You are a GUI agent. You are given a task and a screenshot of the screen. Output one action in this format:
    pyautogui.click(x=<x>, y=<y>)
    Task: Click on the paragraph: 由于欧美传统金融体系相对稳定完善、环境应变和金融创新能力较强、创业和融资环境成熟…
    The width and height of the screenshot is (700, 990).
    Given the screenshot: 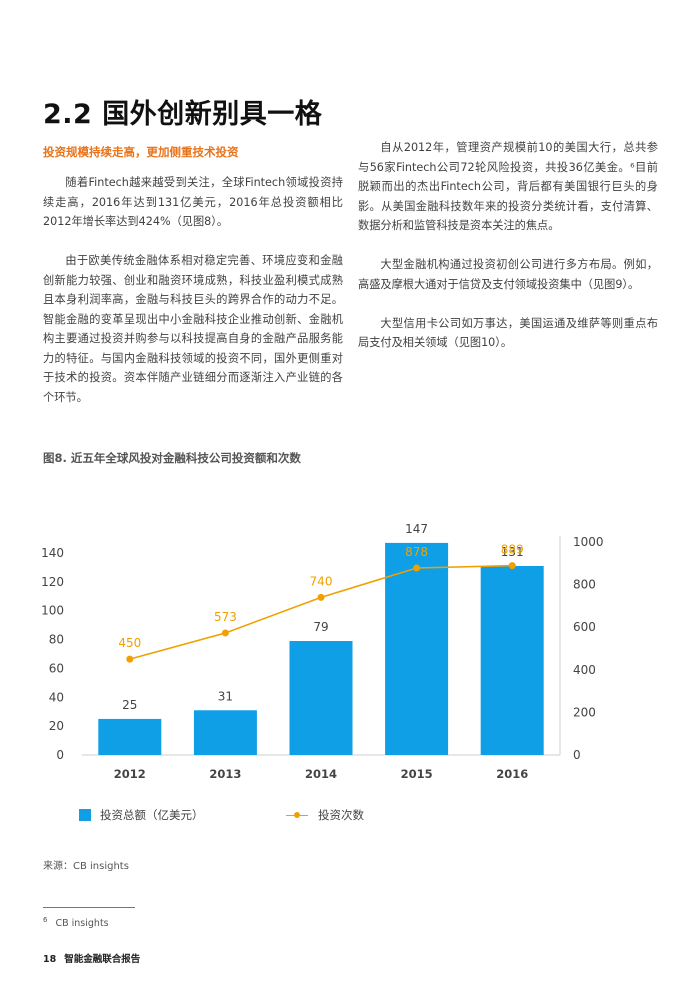 What is the action you would take?
    pyautogui.click(x=193, y=329)
    